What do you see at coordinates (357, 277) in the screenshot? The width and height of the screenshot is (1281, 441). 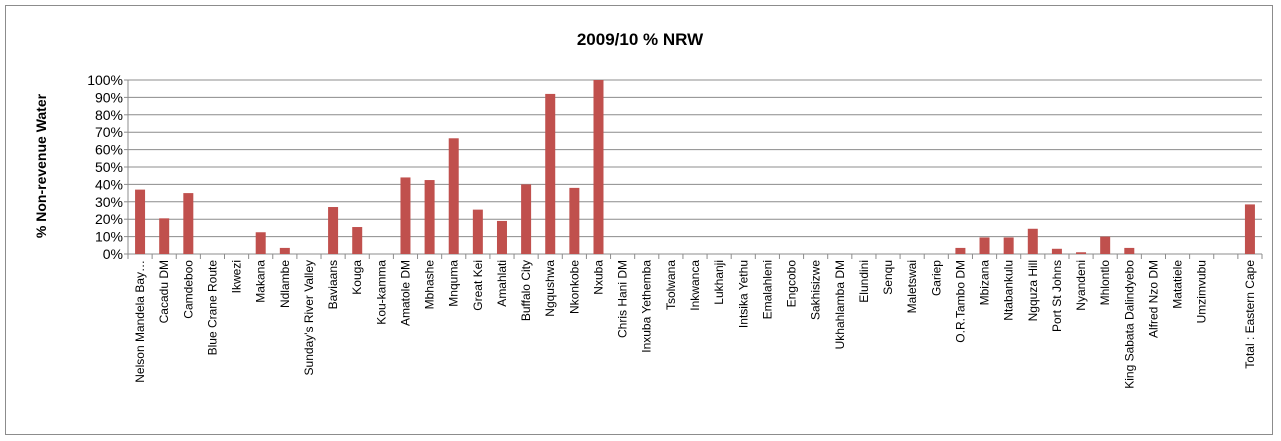 I see `x-tick-label: Kouga` at bounding box center [357, 277].